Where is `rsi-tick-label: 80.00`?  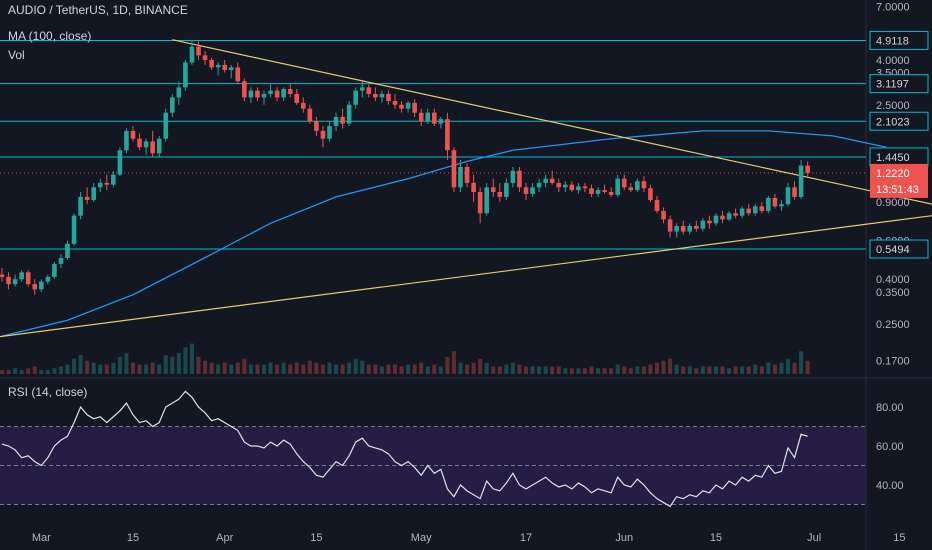 rsi-tick-label: 80.00 is located at coordinates (890, 408).